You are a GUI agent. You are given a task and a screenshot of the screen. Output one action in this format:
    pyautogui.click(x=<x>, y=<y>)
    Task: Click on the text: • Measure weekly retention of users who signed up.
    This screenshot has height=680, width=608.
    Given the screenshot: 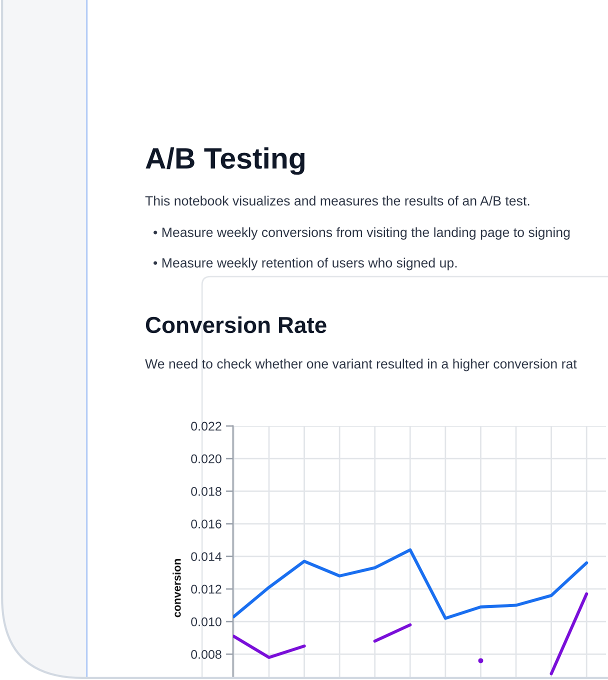 What is the action you would take?
    pyautogui.click(x=305, y=264)
    